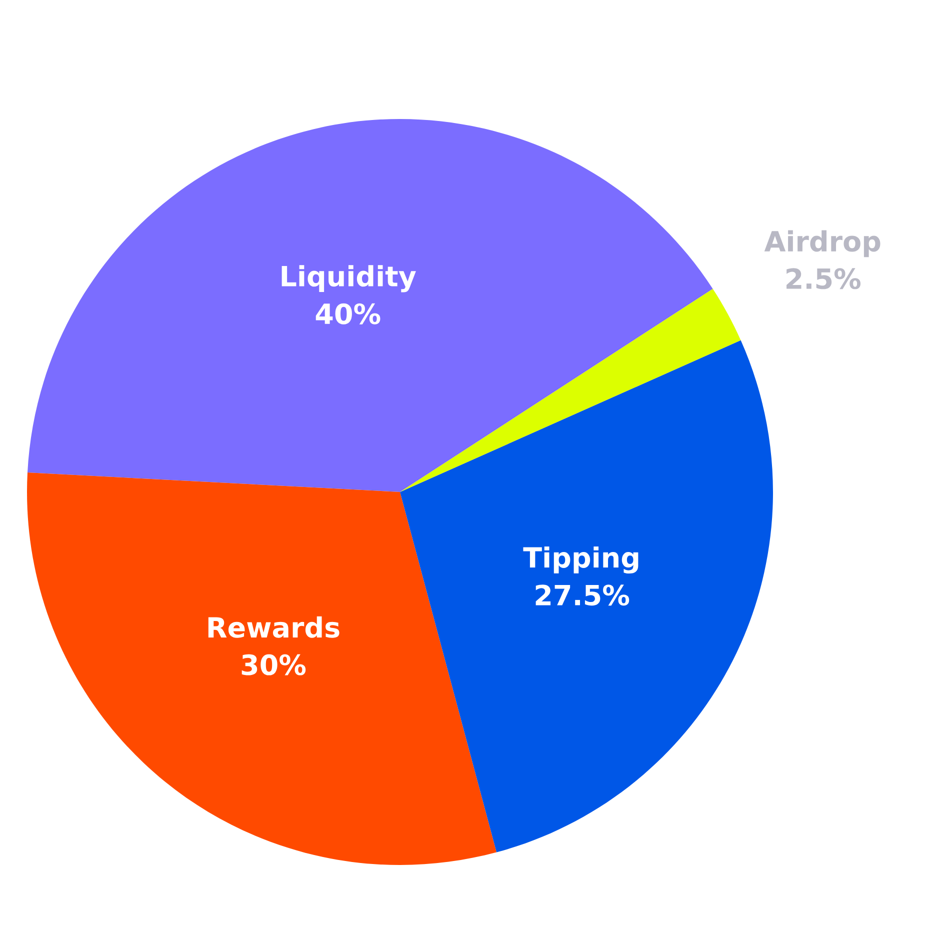 This screenshot has width=941, height=941. Describe the element at coordinates (583, 595) in the screenshot. I see `data-label: 27.5%` at that location.